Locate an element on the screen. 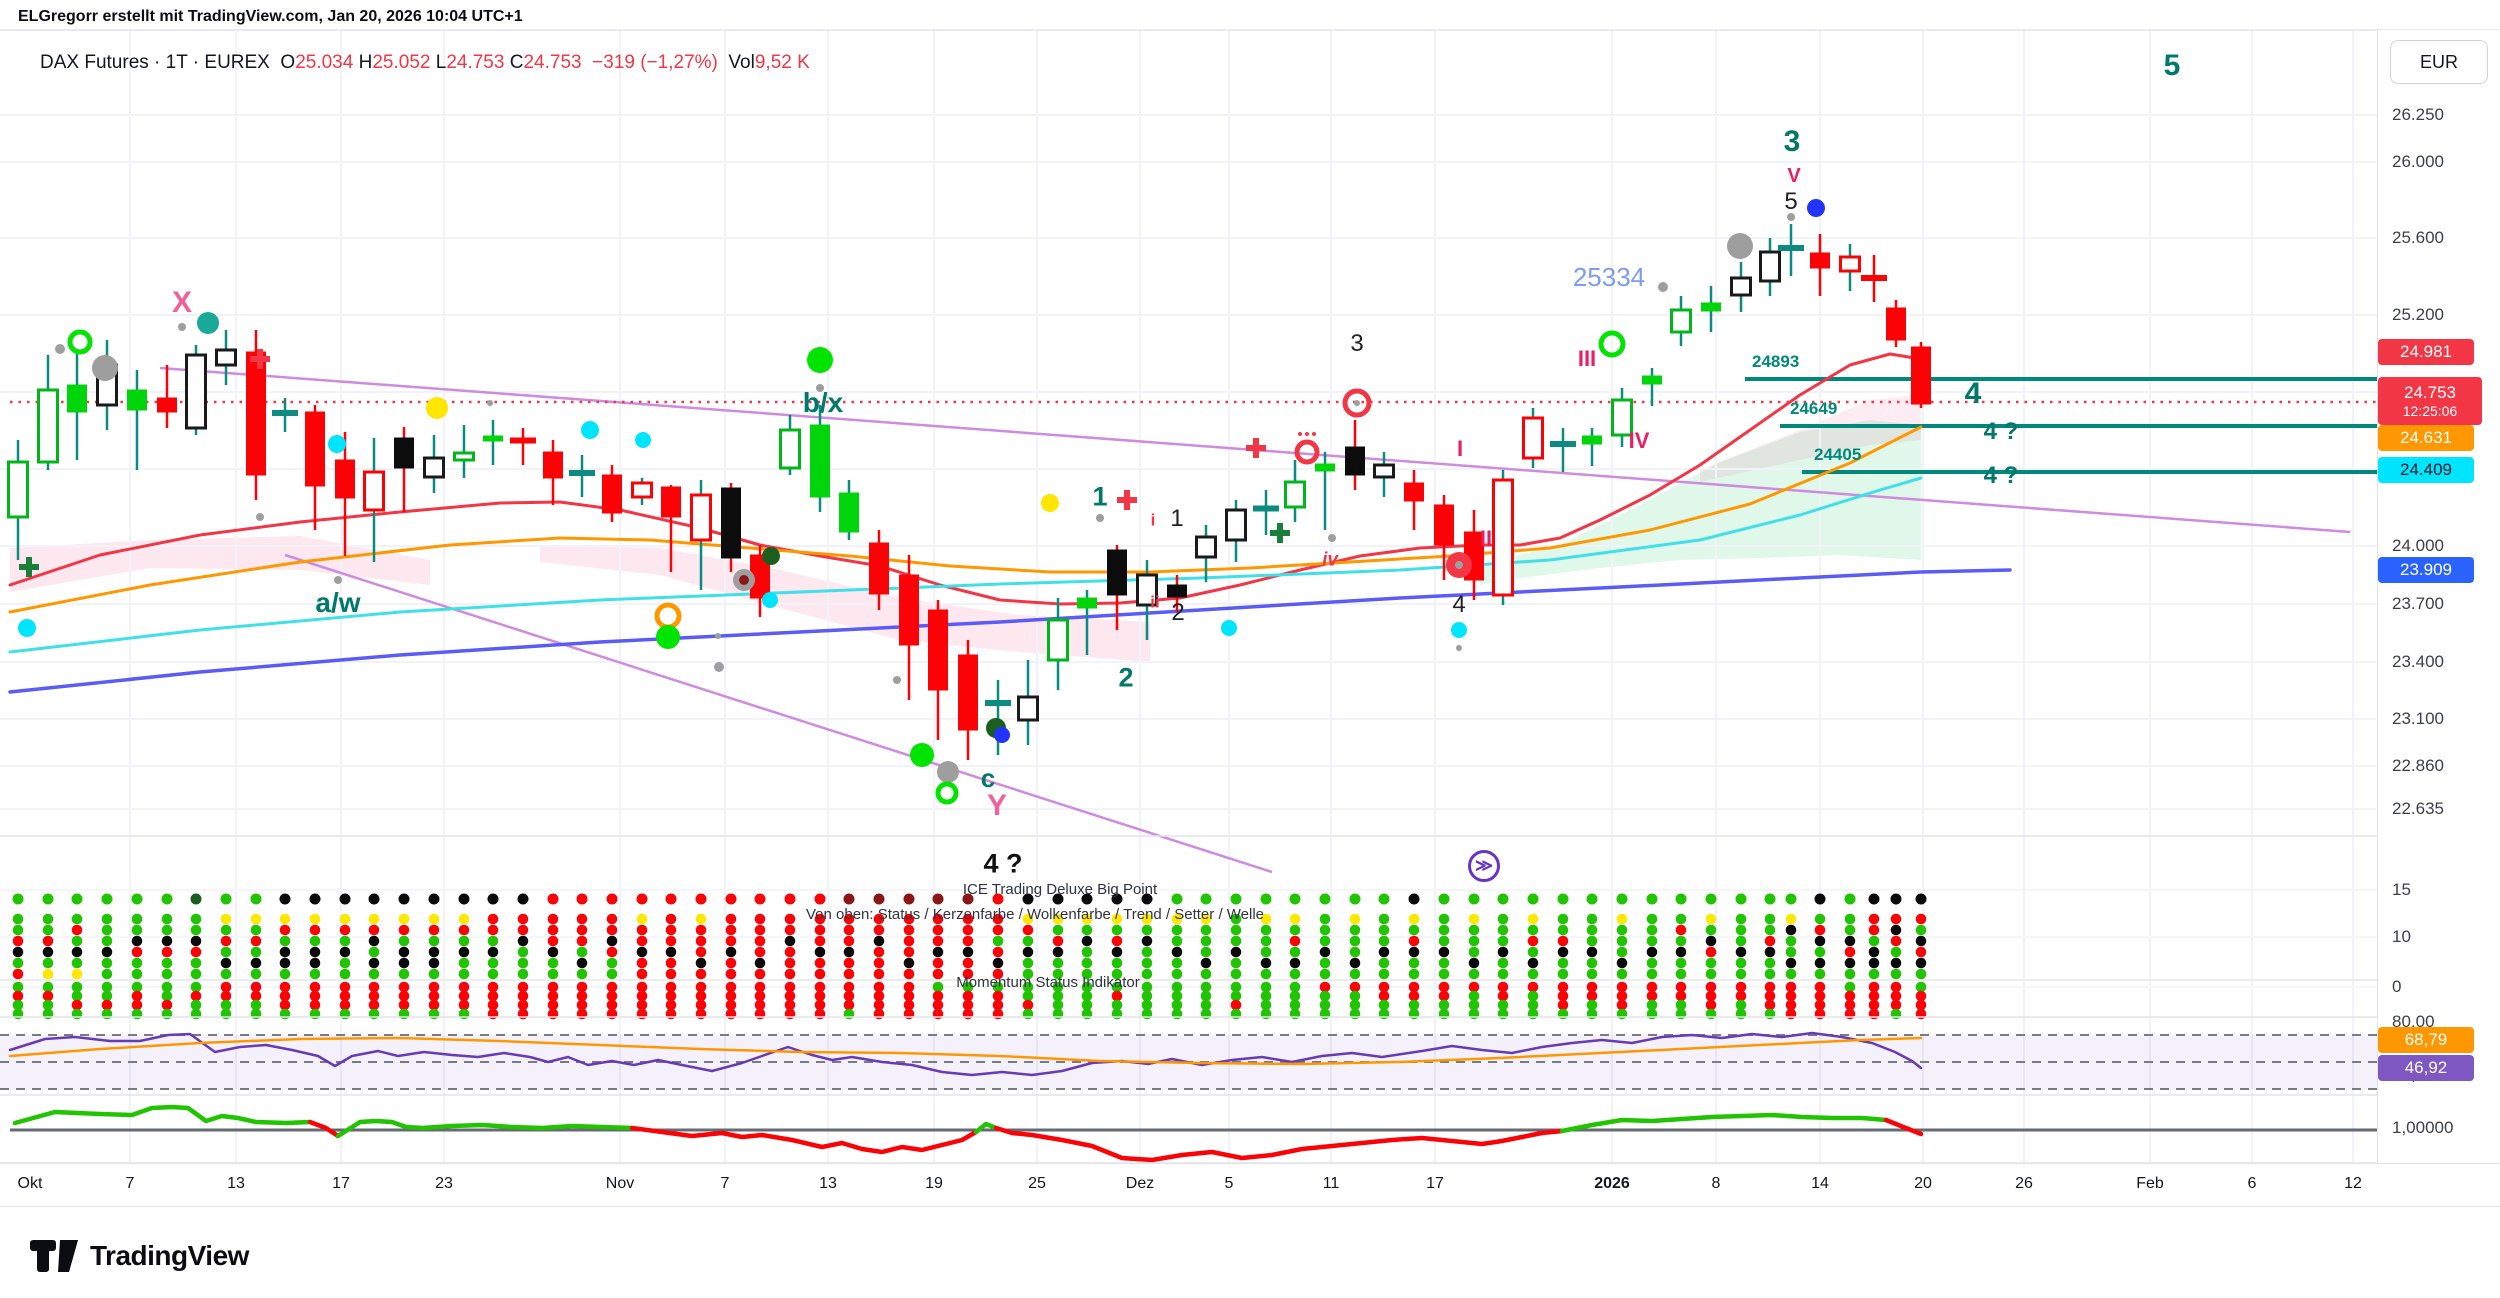 Image resolution: width=2500 pixels, height=1298 pixels. price-tick-label: 1,00000 is located at coordinates (2423, 1127).